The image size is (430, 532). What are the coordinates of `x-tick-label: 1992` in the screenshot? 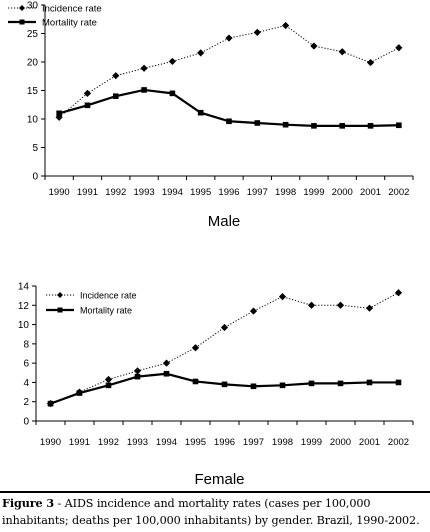 It's located at (115, 192).